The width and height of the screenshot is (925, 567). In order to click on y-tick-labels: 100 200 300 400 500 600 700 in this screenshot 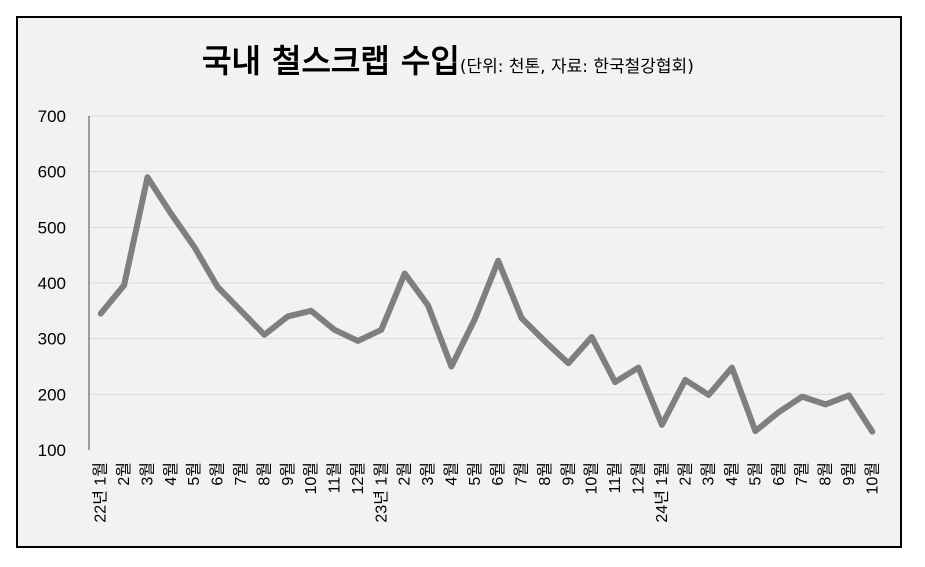, I will do `click(52, 283)`.